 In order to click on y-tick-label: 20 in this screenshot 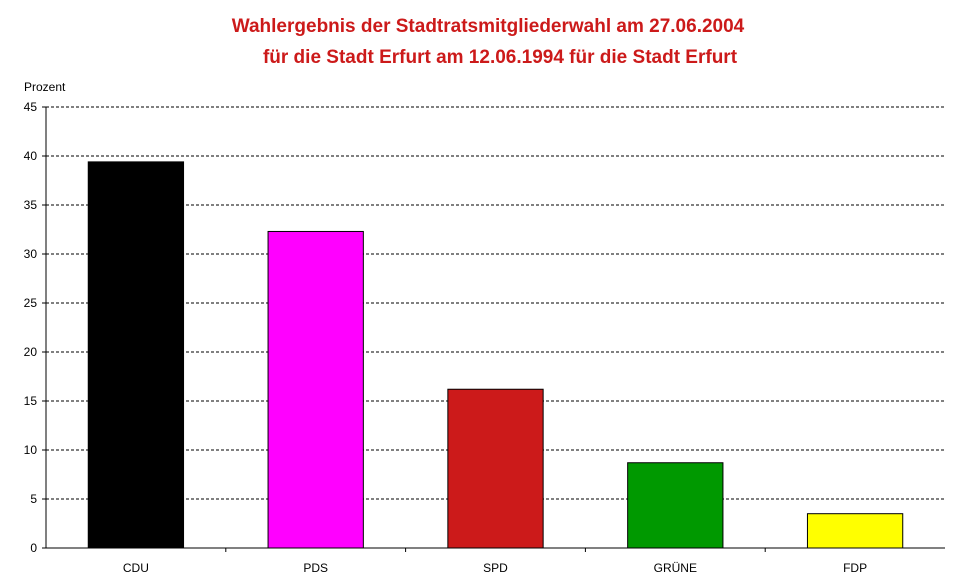, I will do `click(31, 352)`.